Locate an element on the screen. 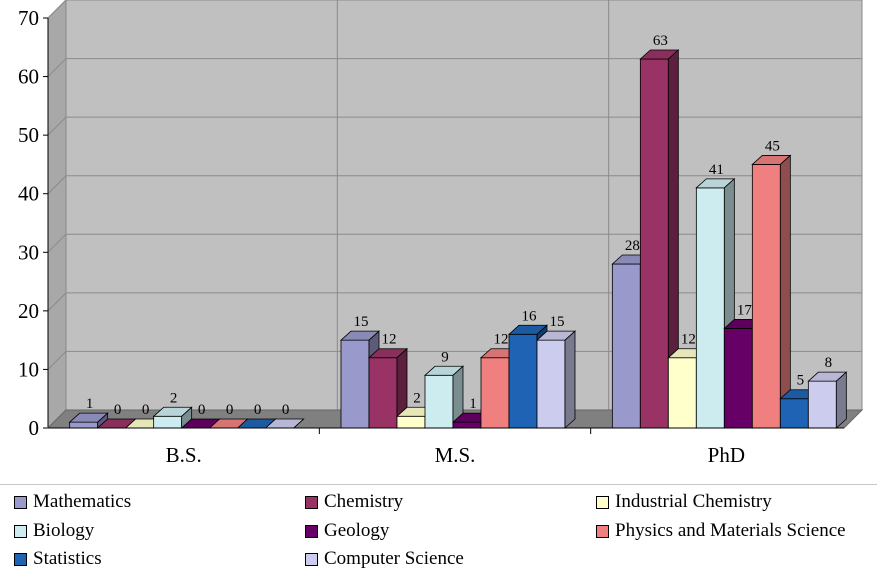 Image resolution: width=877 pixels, height=570 pixels. legend-item: Biology is located at coordinates (54, 531).